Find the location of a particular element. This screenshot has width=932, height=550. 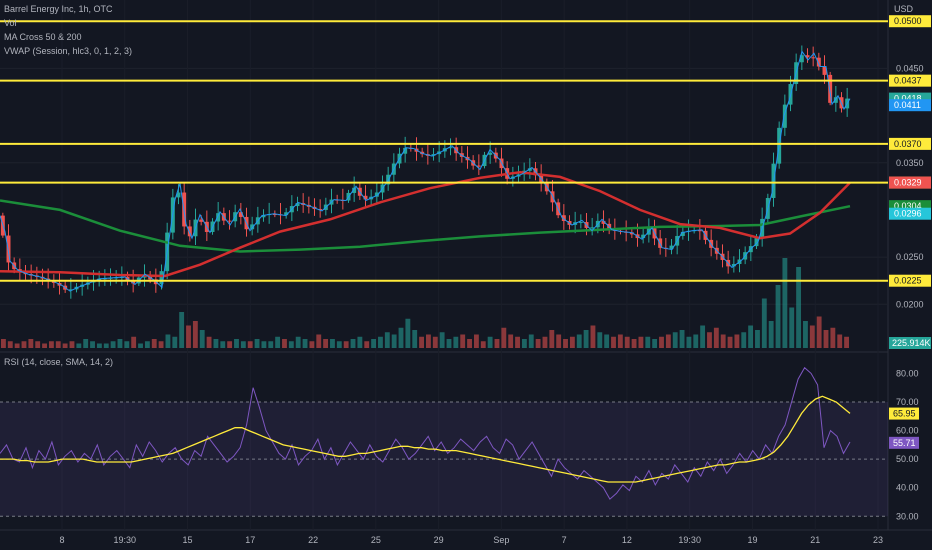

price-tick-label: 0.0200 is located at coordinates (910, 304).